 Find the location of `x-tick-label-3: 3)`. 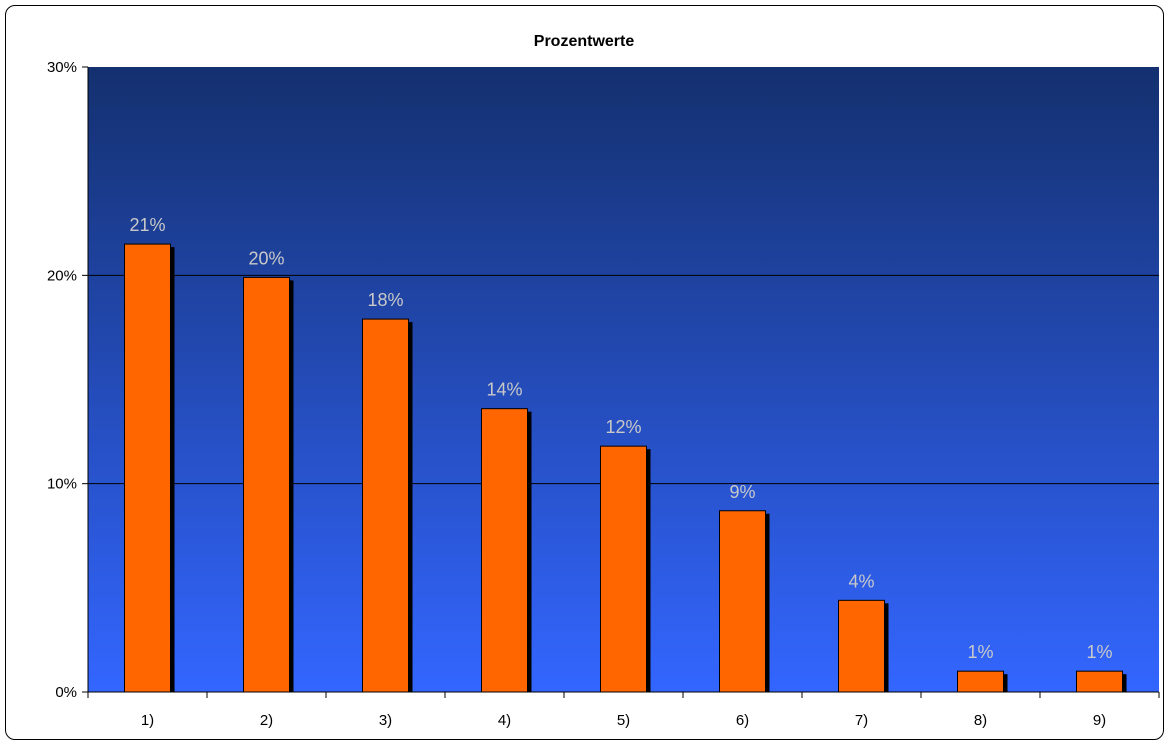

x-tick-label-3: 3) is located at coordinates (385, 720).